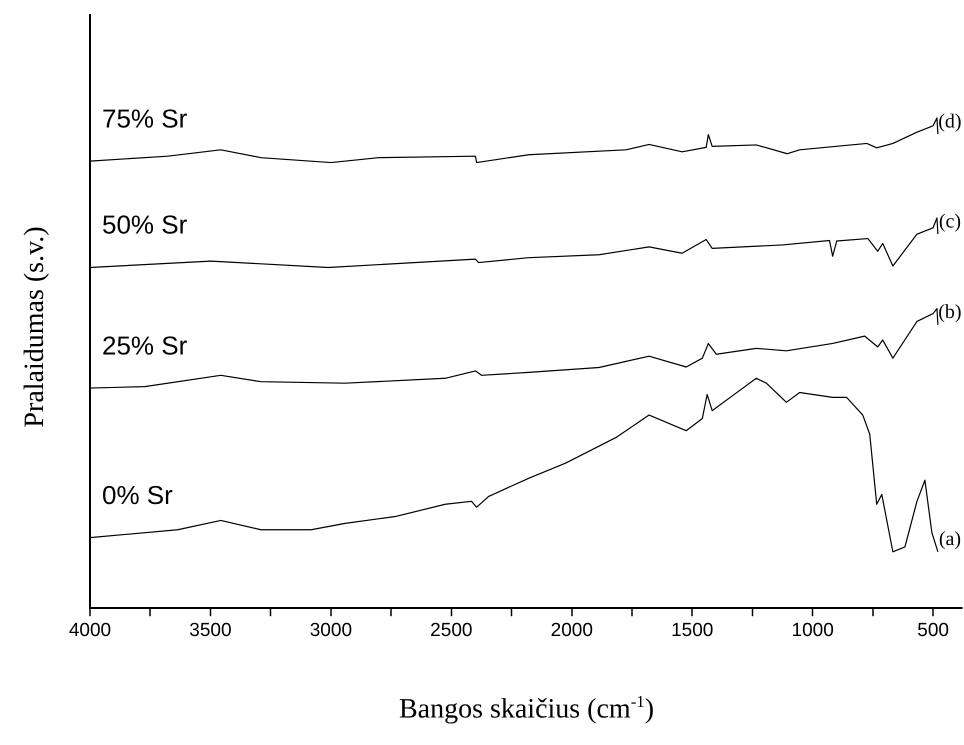 This screenshot has height=745, width=964. Describe the element at coordinates (138, 495) in the screenshot. I see `series-label: 0% Sr` at that location.